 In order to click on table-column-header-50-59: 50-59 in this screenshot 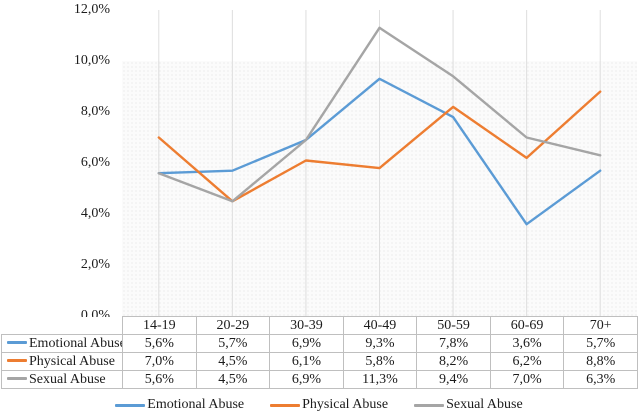, I will do `click(453, 325)`.